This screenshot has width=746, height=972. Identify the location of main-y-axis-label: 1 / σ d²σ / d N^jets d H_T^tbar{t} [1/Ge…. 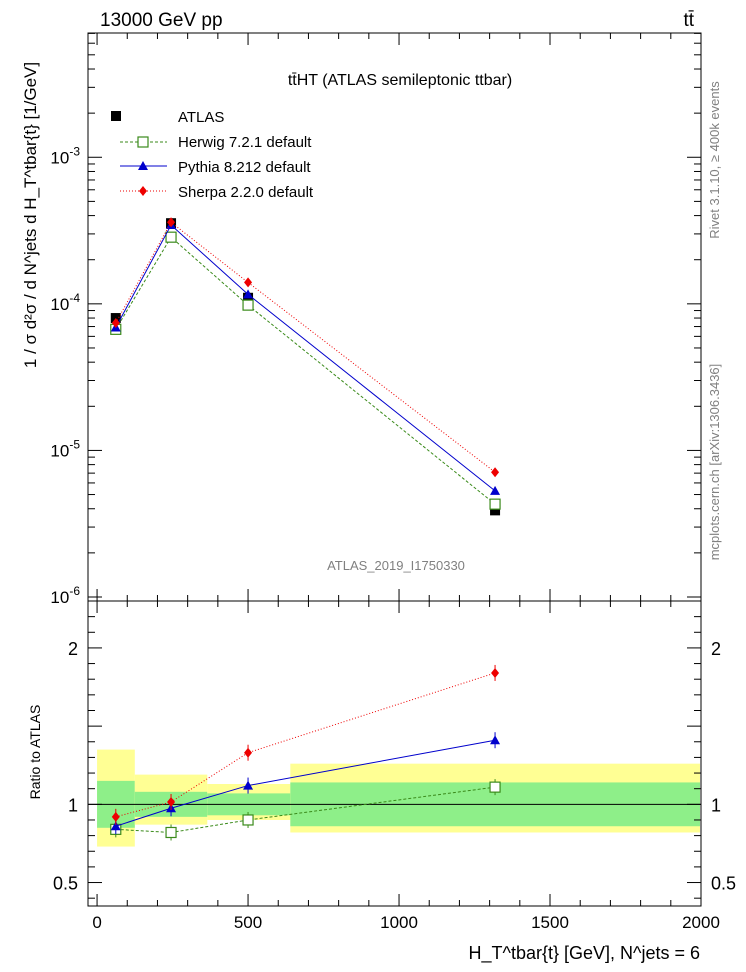
(30, 215).